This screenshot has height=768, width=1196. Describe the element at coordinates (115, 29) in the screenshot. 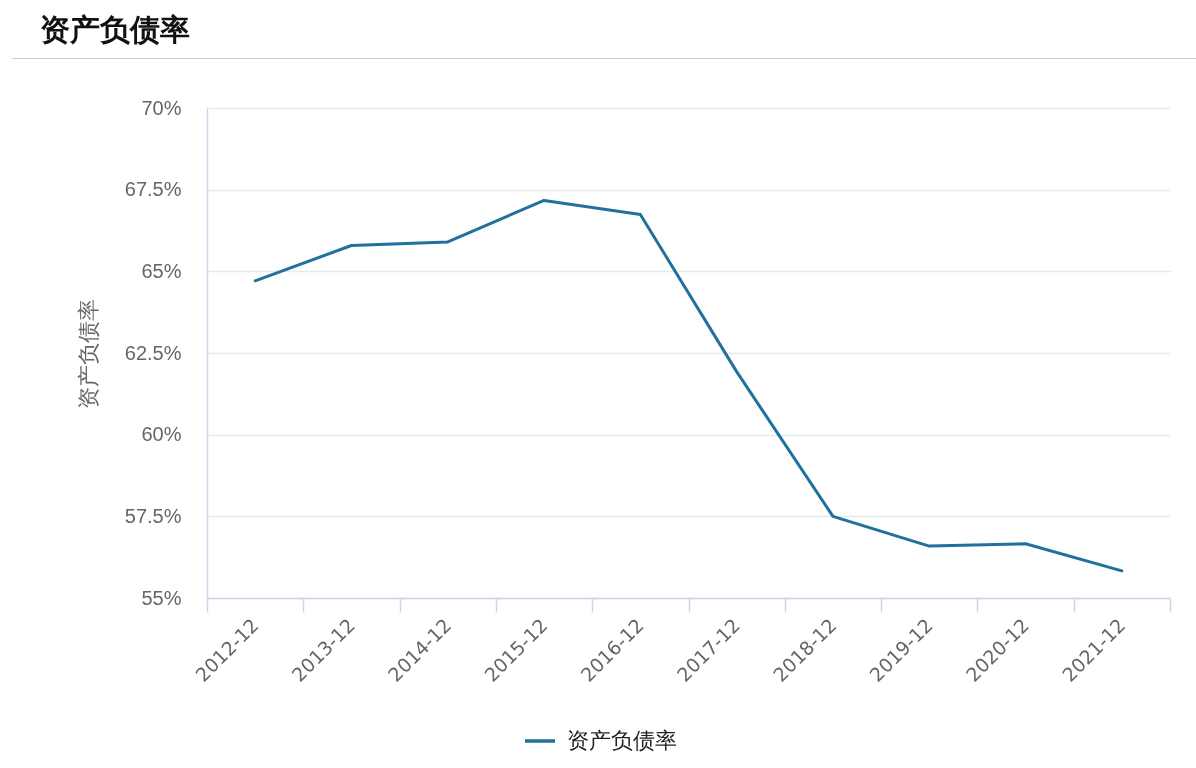

I see `chart-title: 资产负债率` at that location.